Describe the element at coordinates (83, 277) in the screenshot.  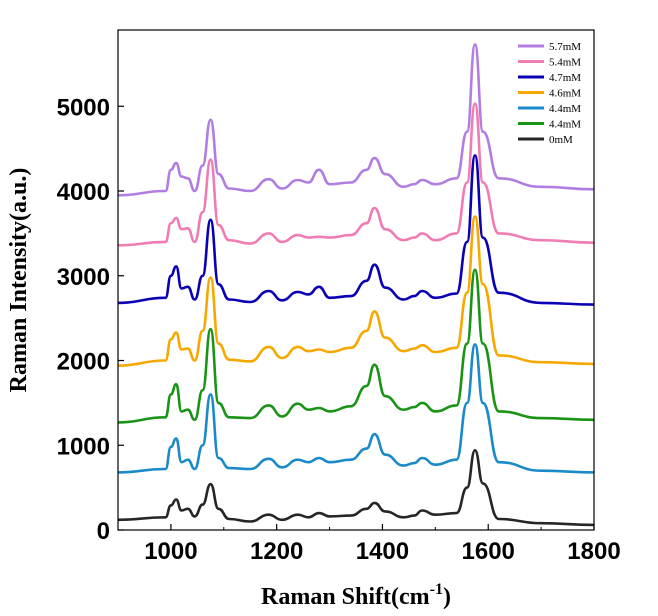
I see `y-tick-label: 3000` at that location.